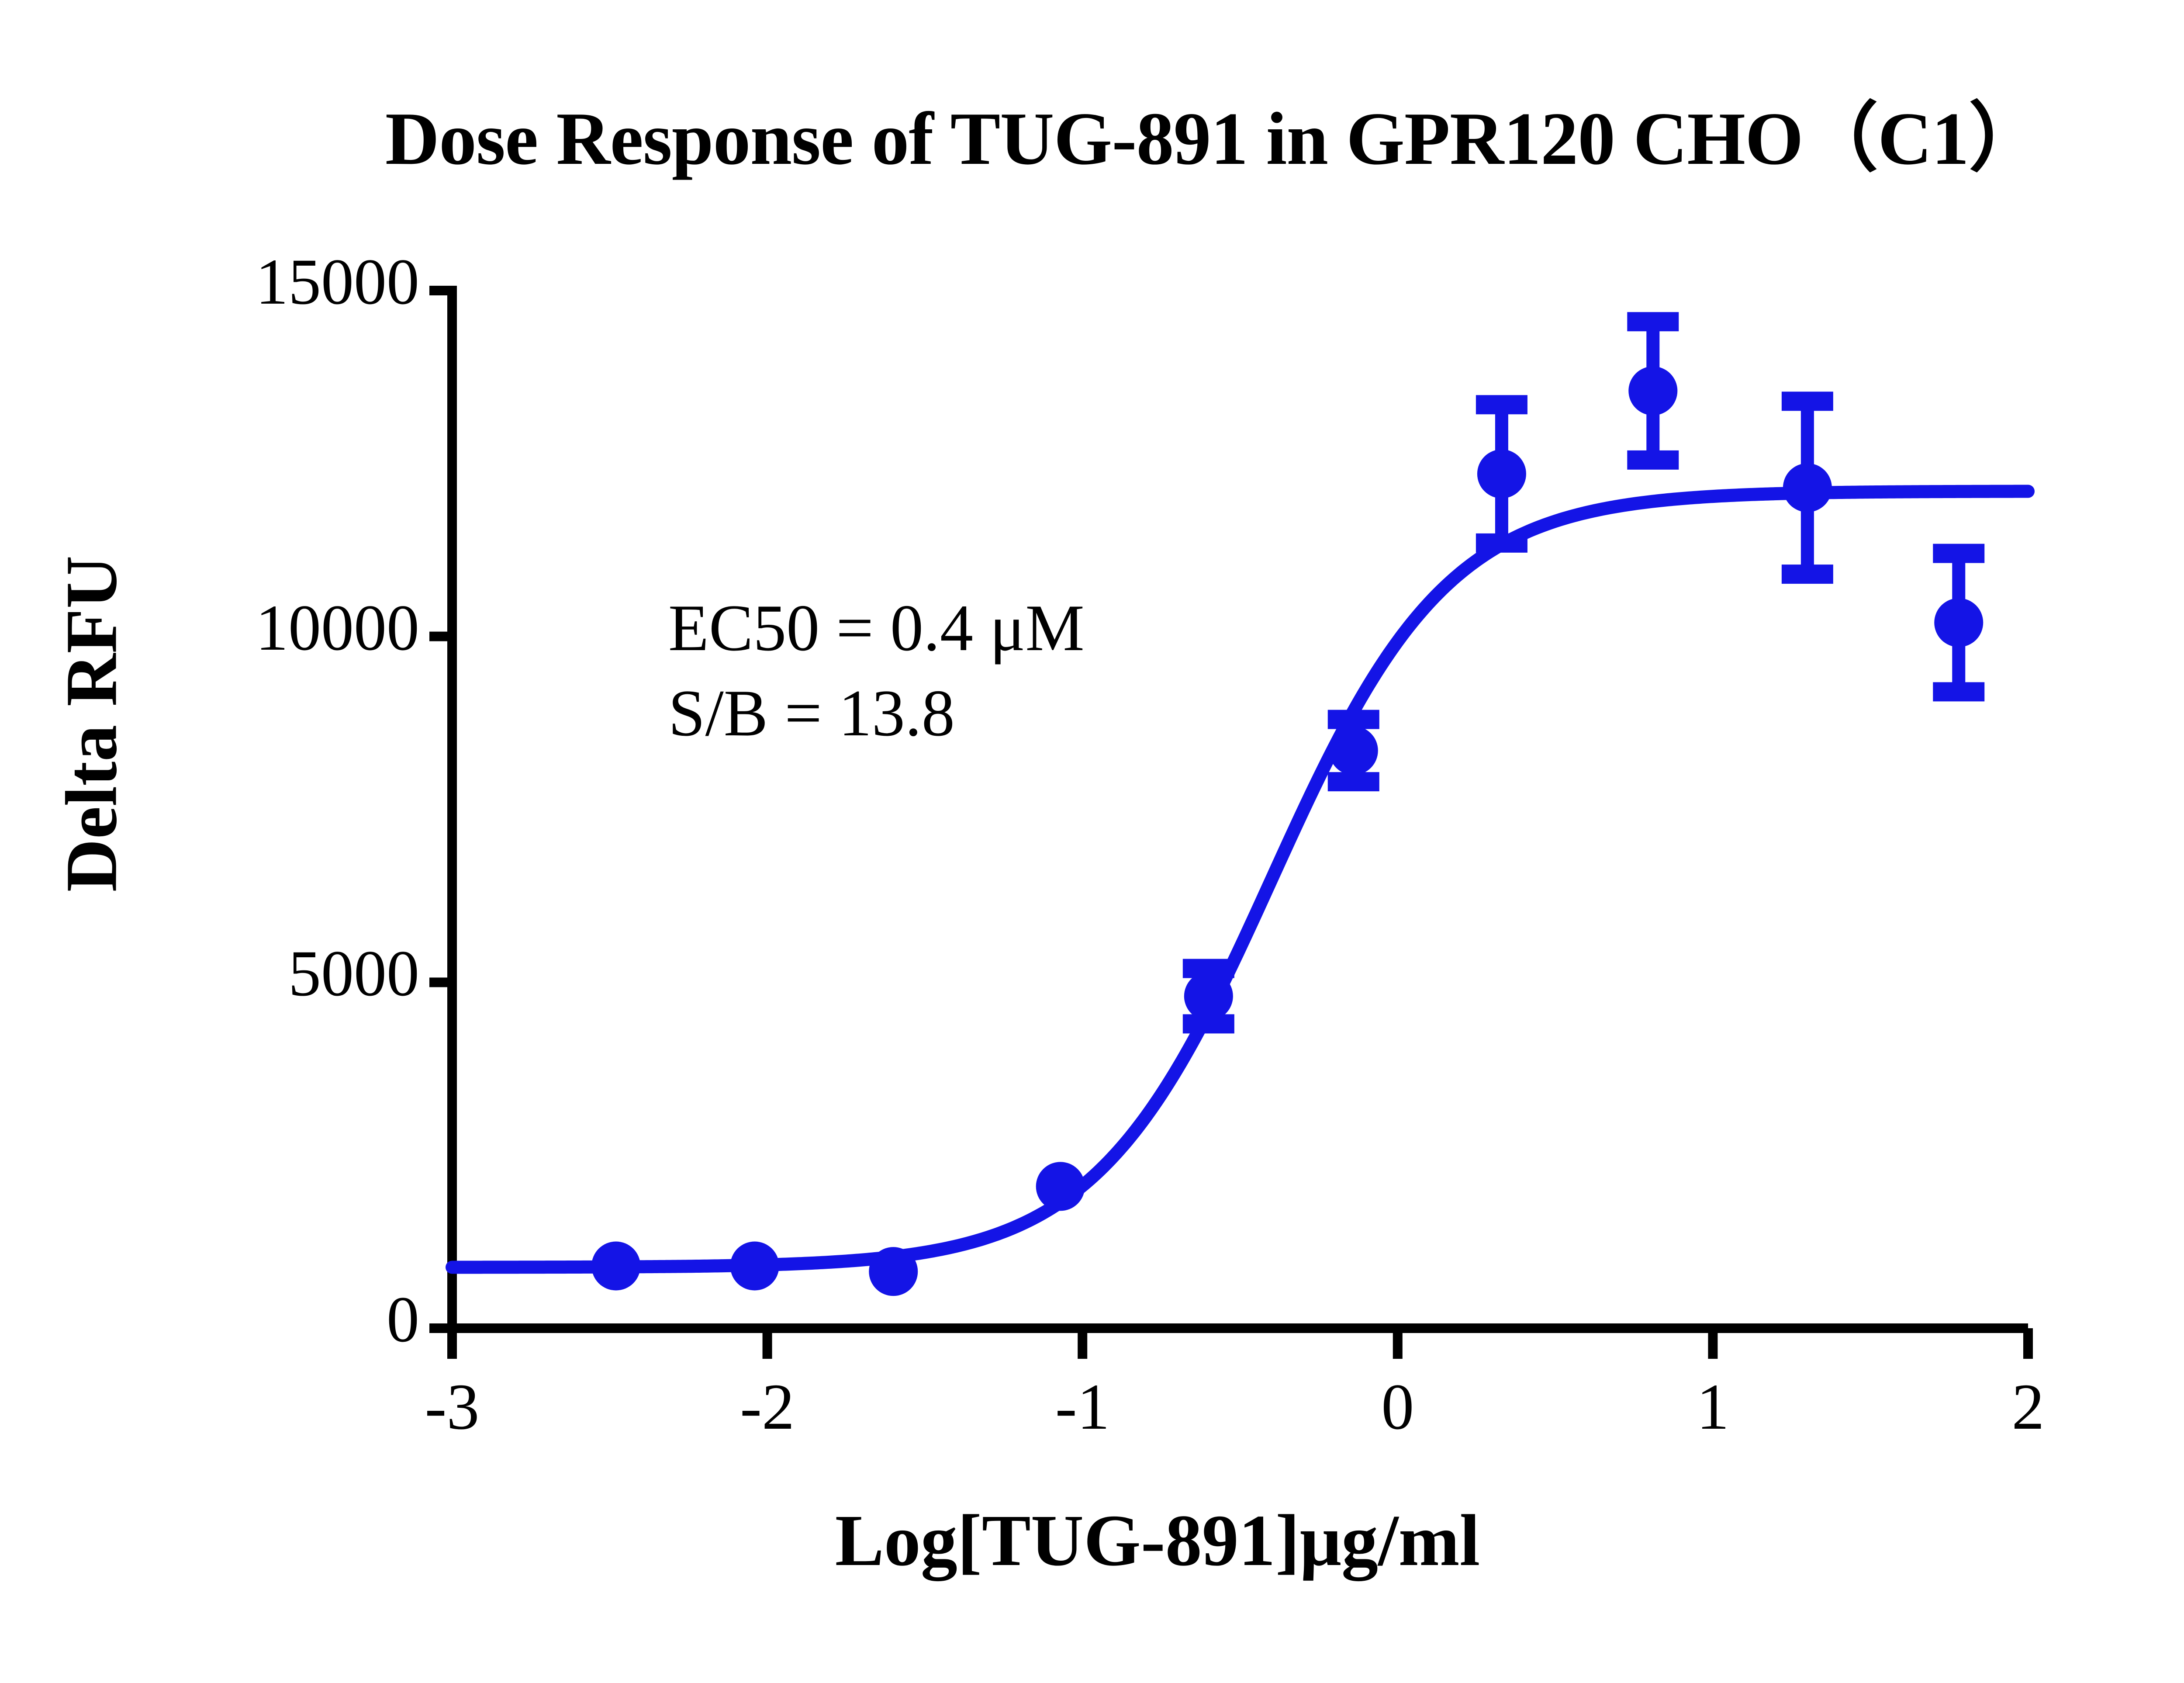 The height and width of the screenshot is (1683, 2184). I want to click on x-tick-label-minus2: -2, so click(767, 1407).